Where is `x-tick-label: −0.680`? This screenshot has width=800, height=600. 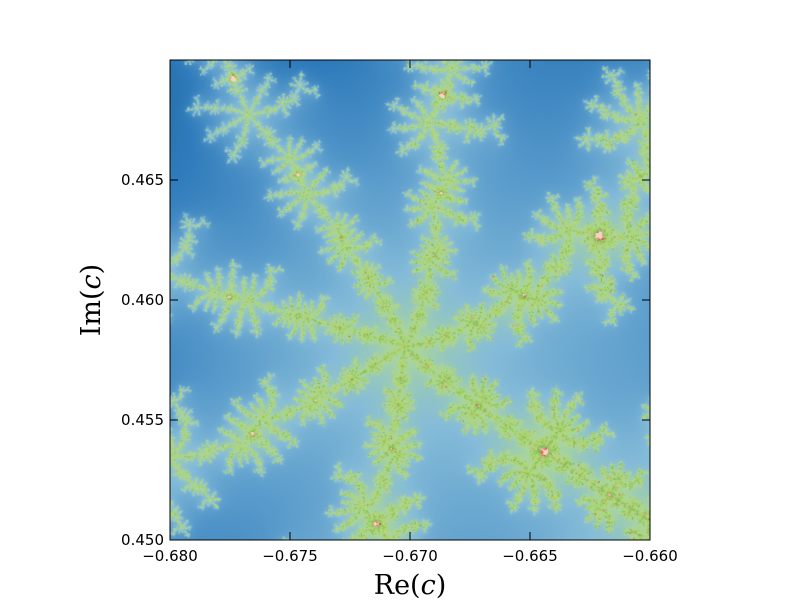 x-tick-label: −0.680 is located at coordinates (170, 556).